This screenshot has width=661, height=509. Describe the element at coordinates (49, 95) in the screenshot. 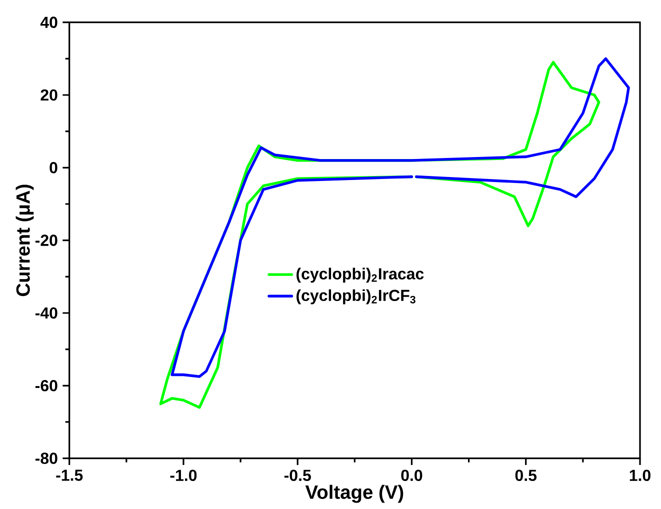

I see `y-tick-label: 20` at that location.